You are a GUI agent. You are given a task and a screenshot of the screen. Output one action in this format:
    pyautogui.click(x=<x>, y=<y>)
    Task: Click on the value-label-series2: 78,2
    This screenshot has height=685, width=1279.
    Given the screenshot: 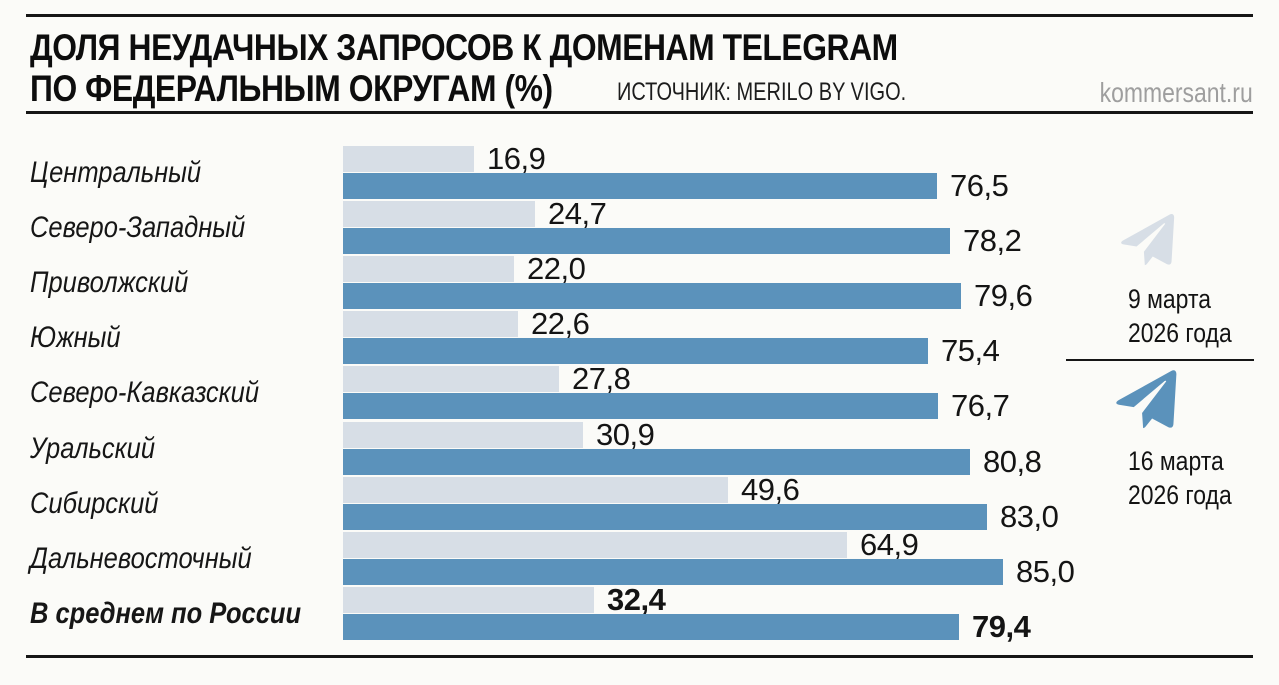 What is the action you would take?
    pyautogui.click(x=992, y=240)
    